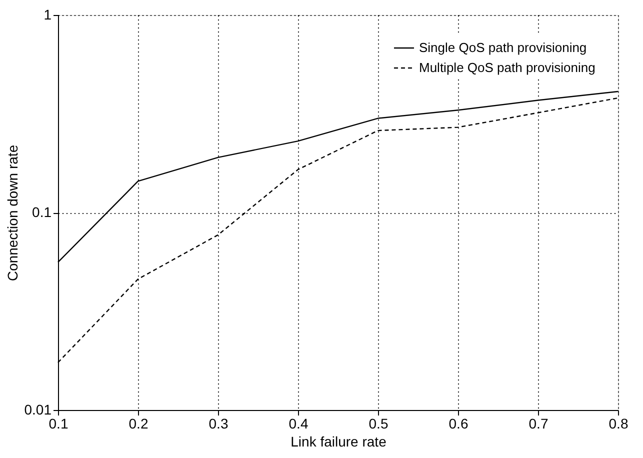  I want to click on x-tick-label: 0.4, so click(298, 424).